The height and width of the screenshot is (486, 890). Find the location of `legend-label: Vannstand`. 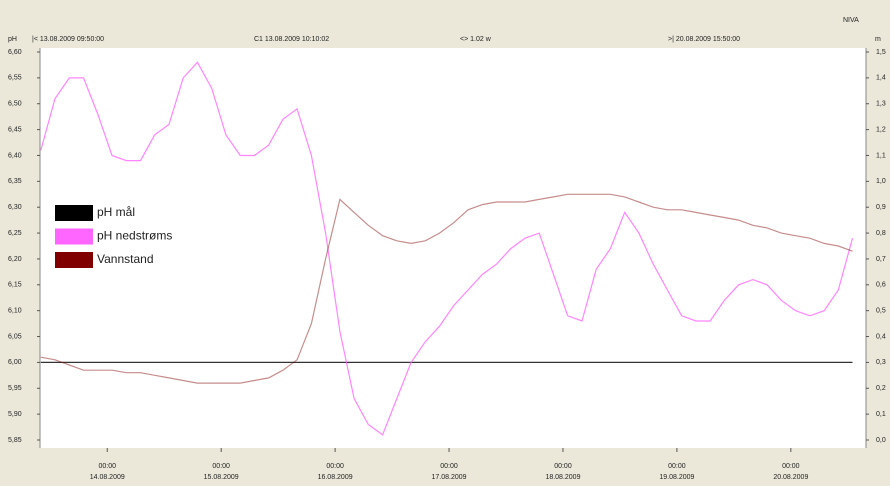

legend-label: Vannstand is located at coordinates (125, 259).